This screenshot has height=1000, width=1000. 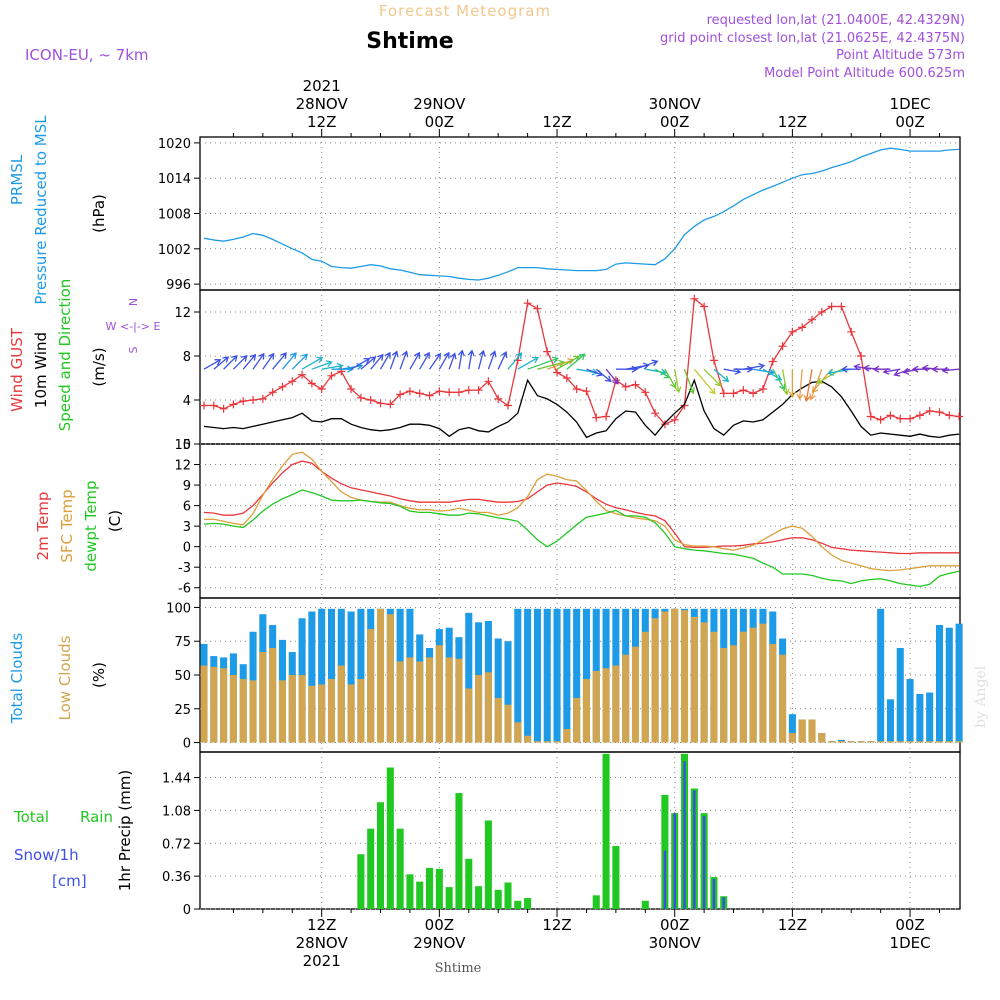 What do you see at coordinates (674, 925) in the screenshot?
I see `bottom-time-label: 00Z` at bounding box center [674, 925].